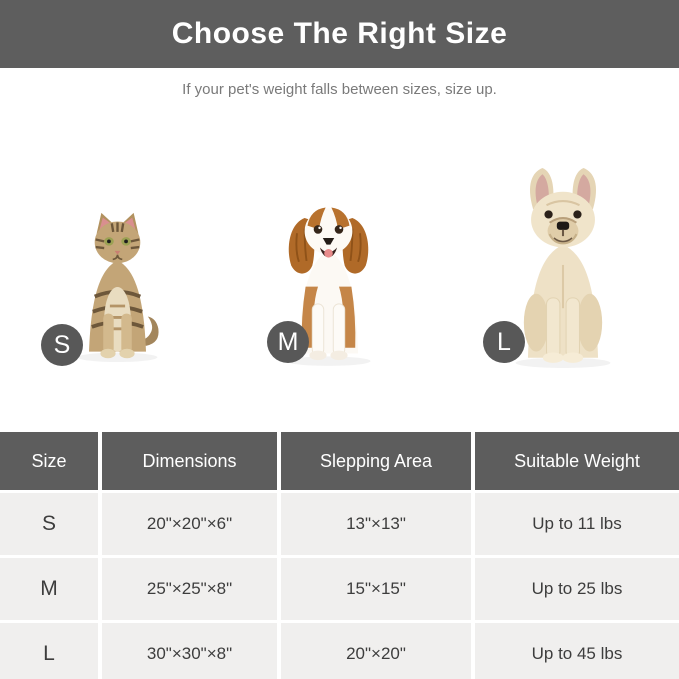 Image resolution: width=679 pixels, height=679 pixels. I want to click on bulldog-image, so click(563, 268).